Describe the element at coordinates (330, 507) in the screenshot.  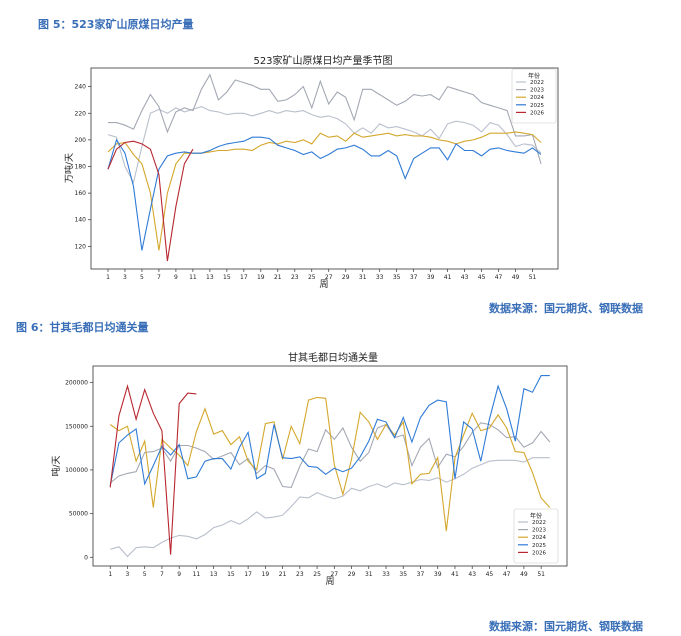
I see `series-line-2022` at that location.